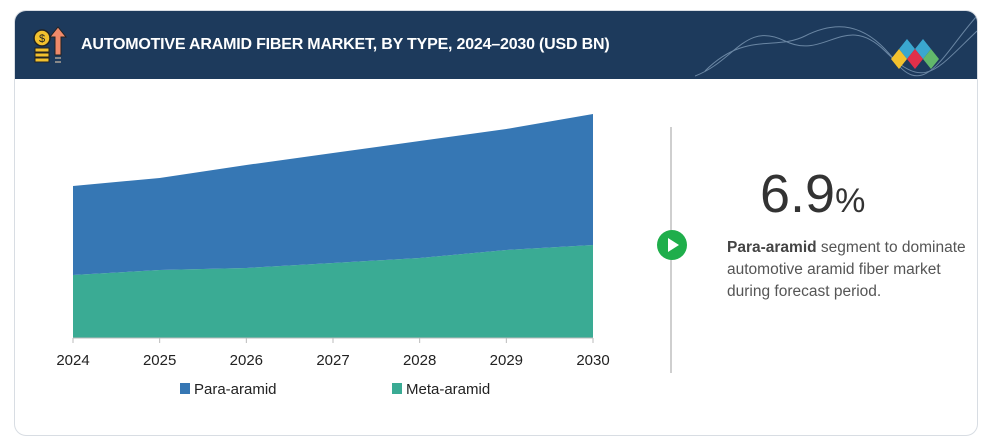 The height and width of the screenshot is (440, 990). I want to click on money-growth-icon: $, so click(50, 44).